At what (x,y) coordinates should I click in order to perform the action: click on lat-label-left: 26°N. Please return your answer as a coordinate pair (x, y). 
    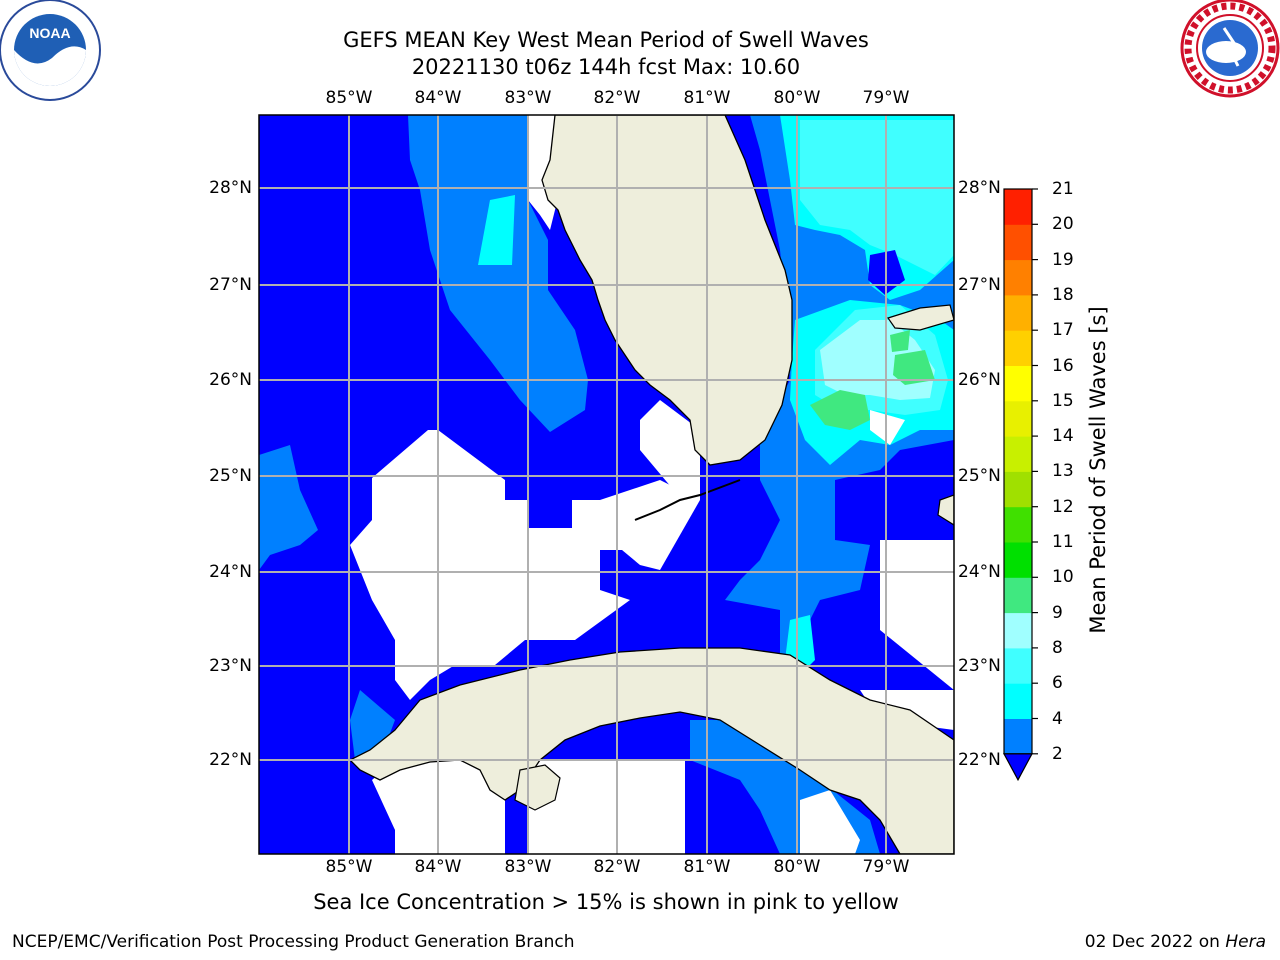
    Looking at the image, I should click on (230, 380).